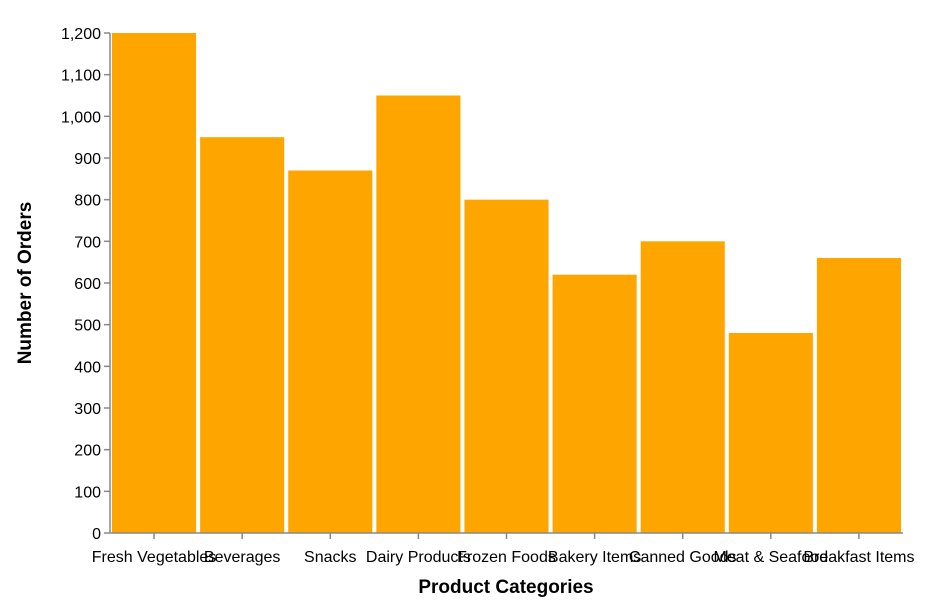 Image resolution: width=938 pixels, height=611 pixels. I want to click on y-tick-label-6: 600, so click(87, 284).